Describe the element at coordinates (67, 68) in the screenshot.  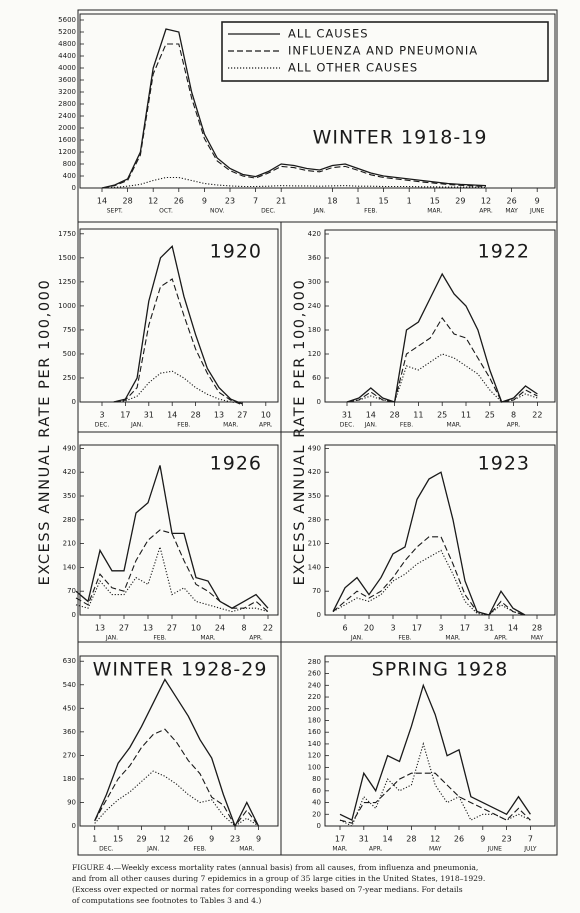
I see `y-tick-label: 4000` at that location.